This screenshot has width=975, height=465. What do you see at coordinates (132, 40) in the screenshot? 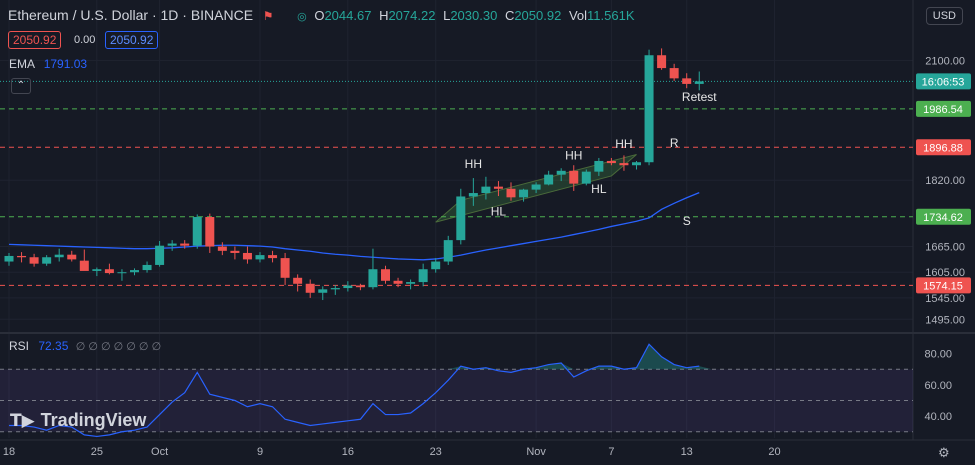
I see `buy-button: 2050.92` at bounding box center [132, 40].